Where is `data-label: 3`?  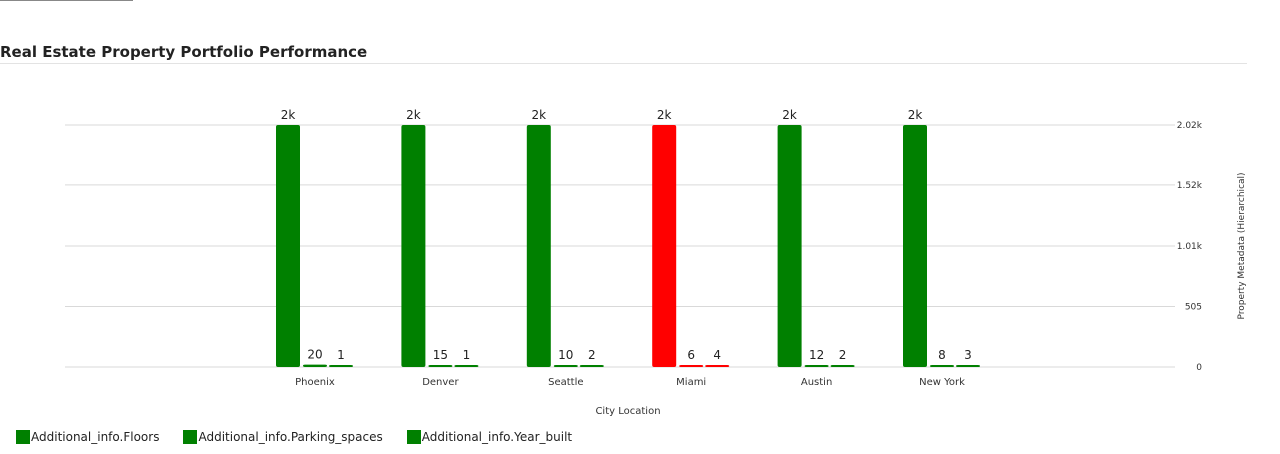
data-label: 3 is located at coordinates (968, 355).